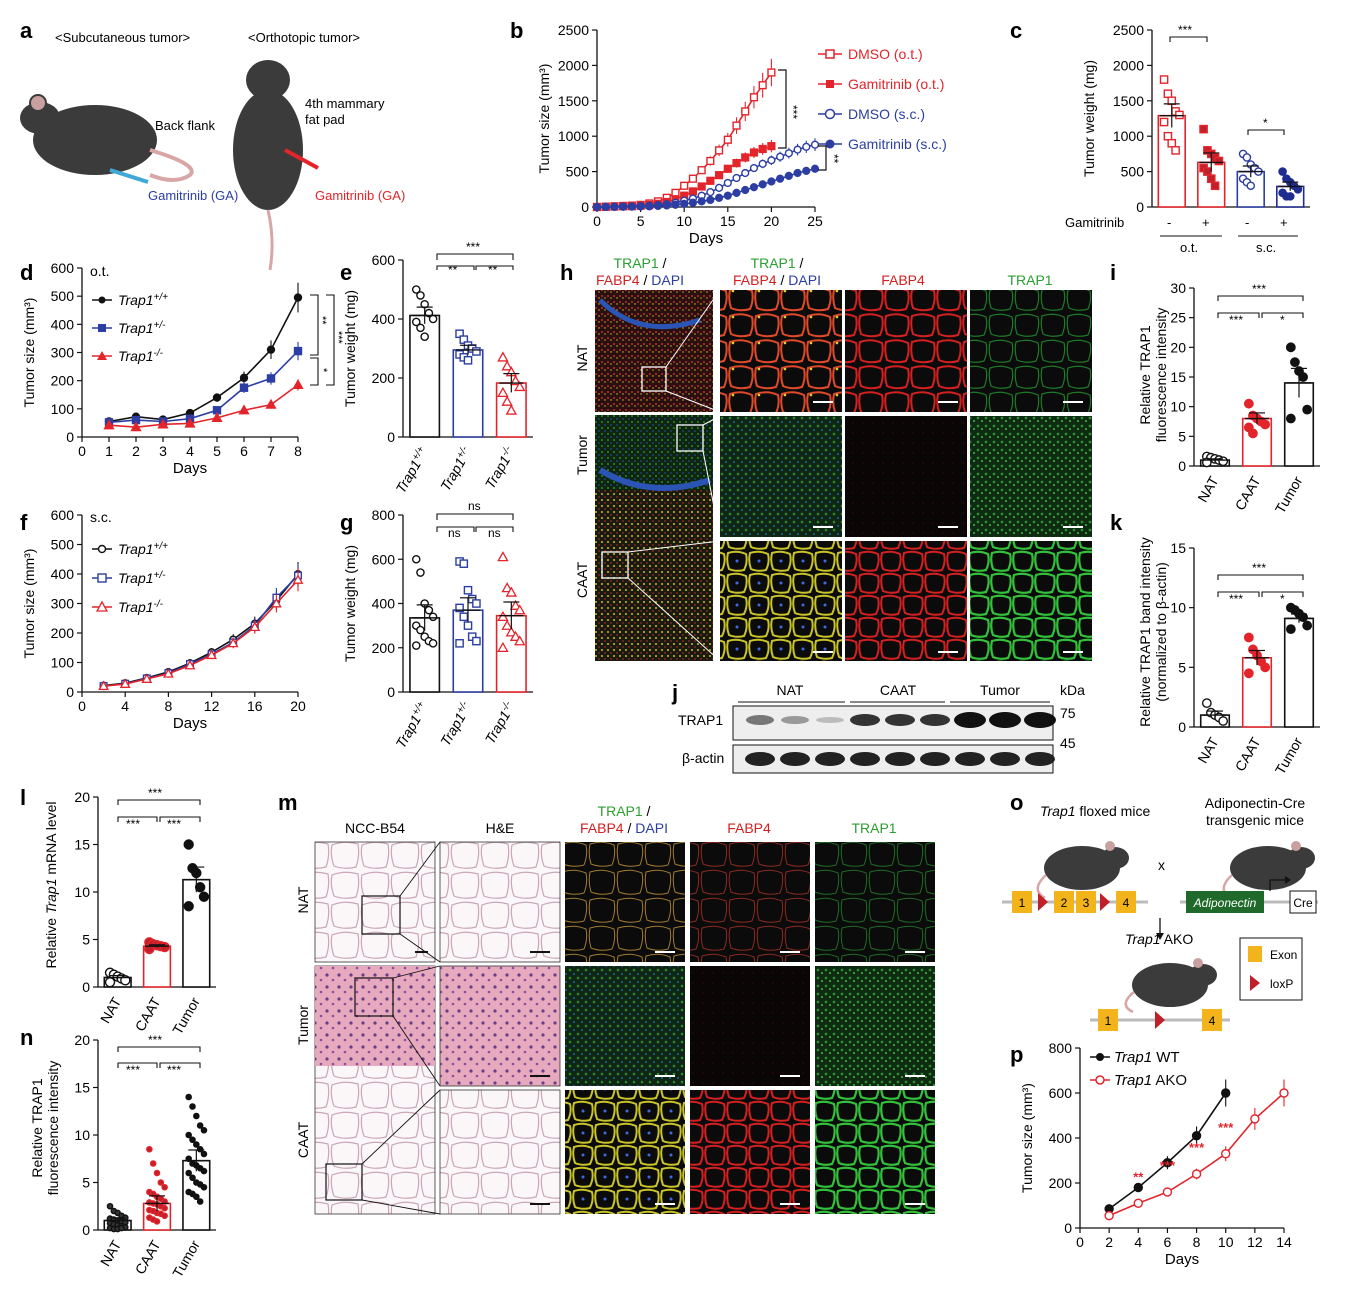 The image size is (1345, 1290). Describe the element at coordinates (142, 578) in the screenshot. I see `svg-text: Trap1+/-` at that location.